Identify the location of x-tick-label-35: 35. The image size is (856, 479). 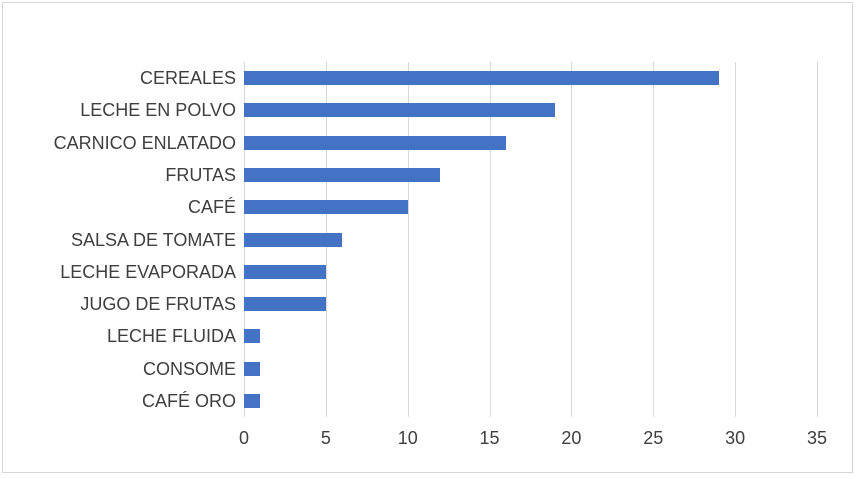
(817, 438).